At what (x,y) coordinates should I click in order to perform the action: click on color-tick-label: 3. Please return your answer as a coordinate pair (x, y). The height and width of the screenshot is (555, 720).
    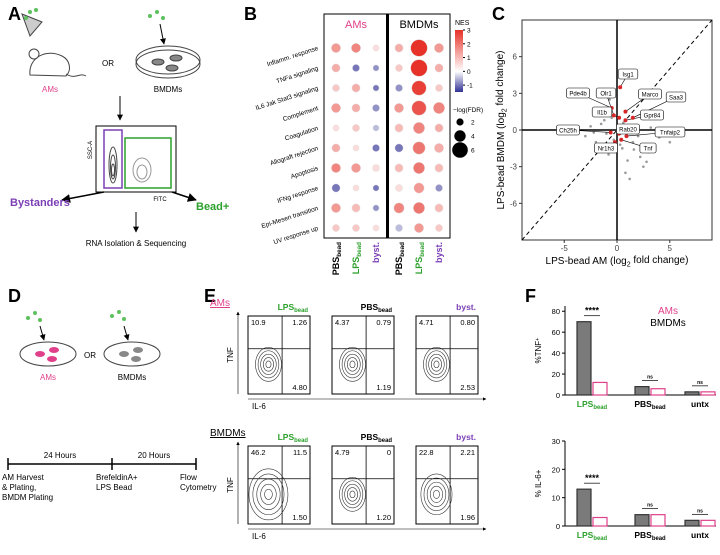
    Looking at the image, I should click on (469, 31).